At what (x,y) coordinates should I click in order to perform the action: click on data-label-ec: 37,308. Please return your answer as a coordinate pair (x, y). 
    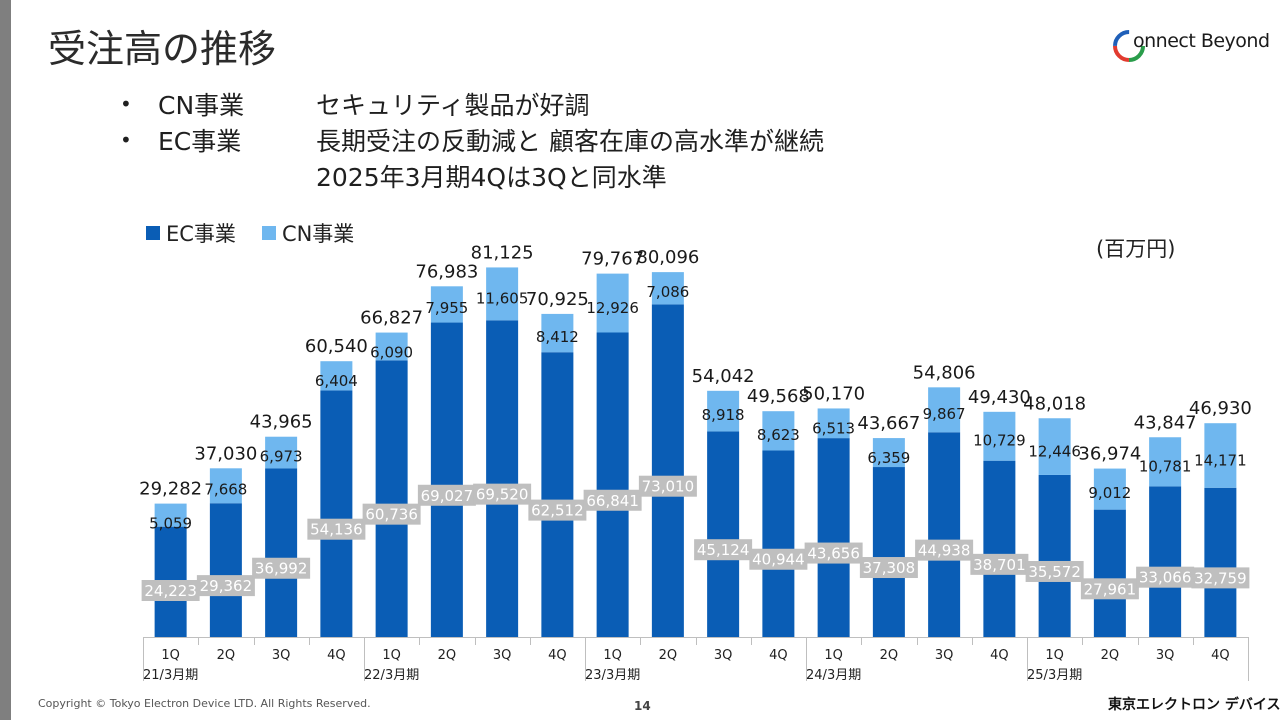
    Looking at the image, I should click on (889, 568).